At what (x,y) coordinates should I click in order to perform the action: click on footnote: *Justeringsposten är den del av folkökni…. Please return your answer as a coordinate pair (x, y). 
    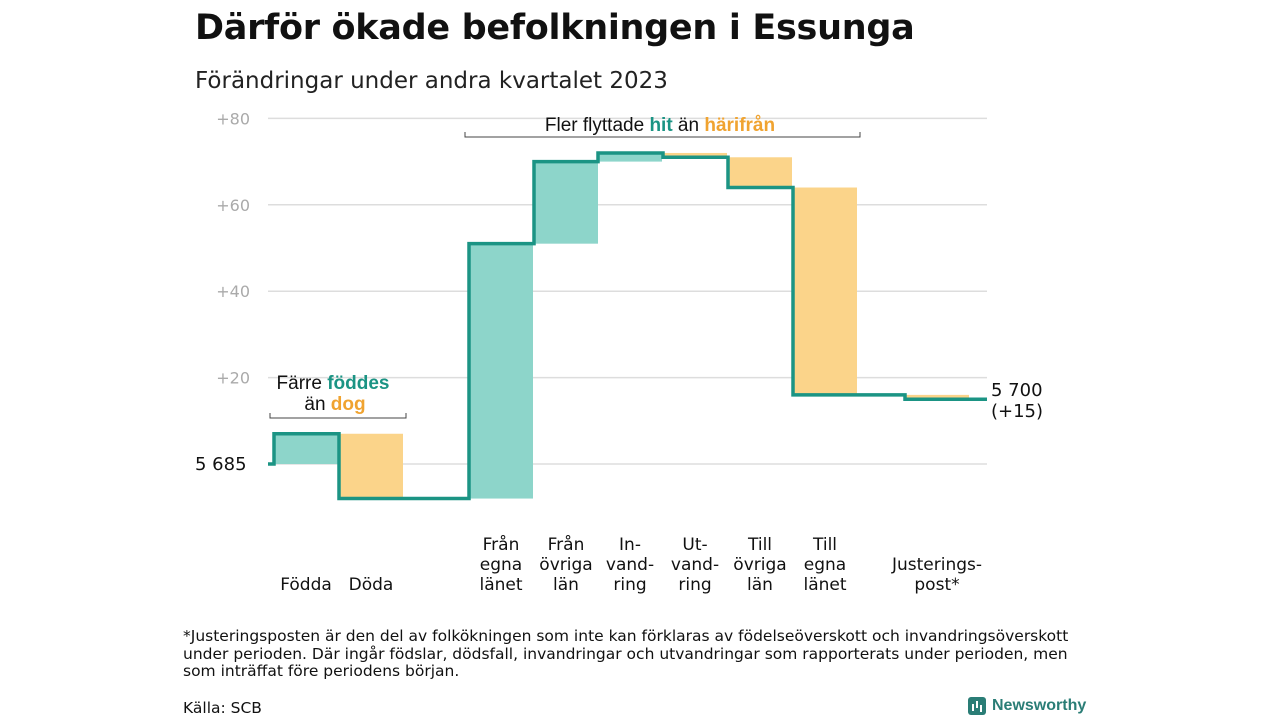
    Looking at the image, I should click on (626, 653).